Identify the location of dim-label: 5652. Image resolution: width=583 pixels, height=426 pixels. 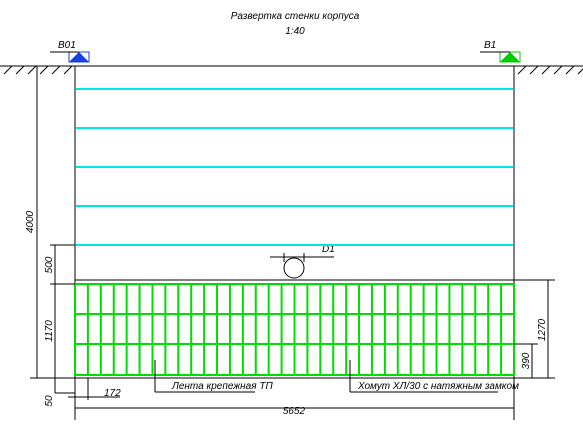
(294, 411).